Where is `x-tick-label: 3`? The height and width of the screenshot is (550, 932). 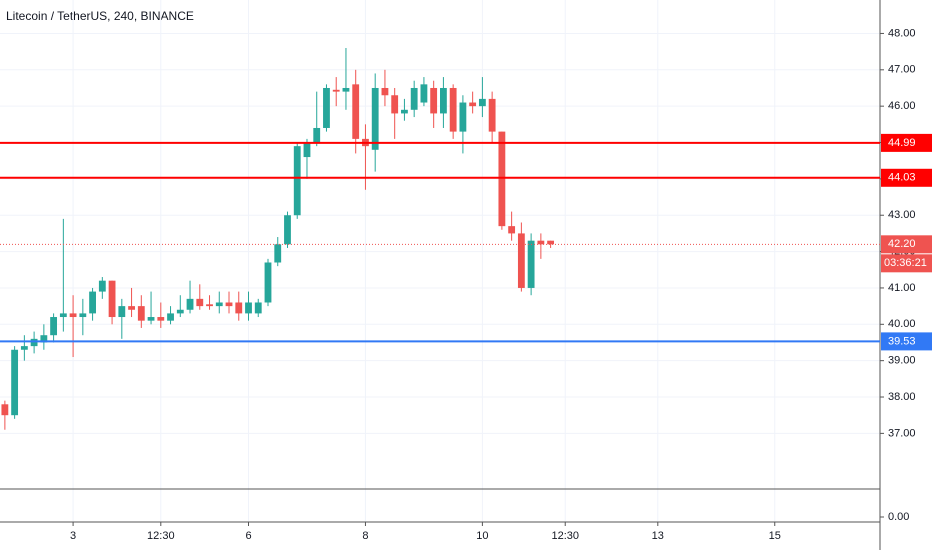 x-tick-label: 3 is located at coordinates (73, 536).